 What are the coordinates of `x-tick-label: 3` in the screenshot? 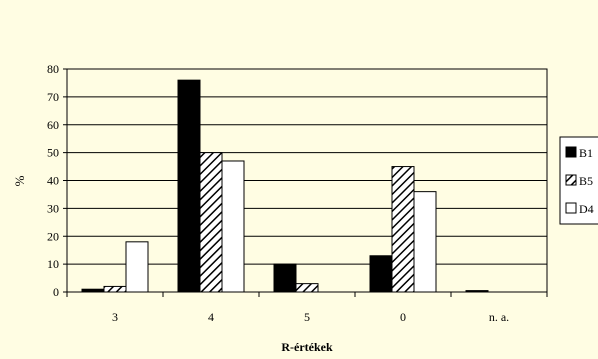 It's located at (115, 317).